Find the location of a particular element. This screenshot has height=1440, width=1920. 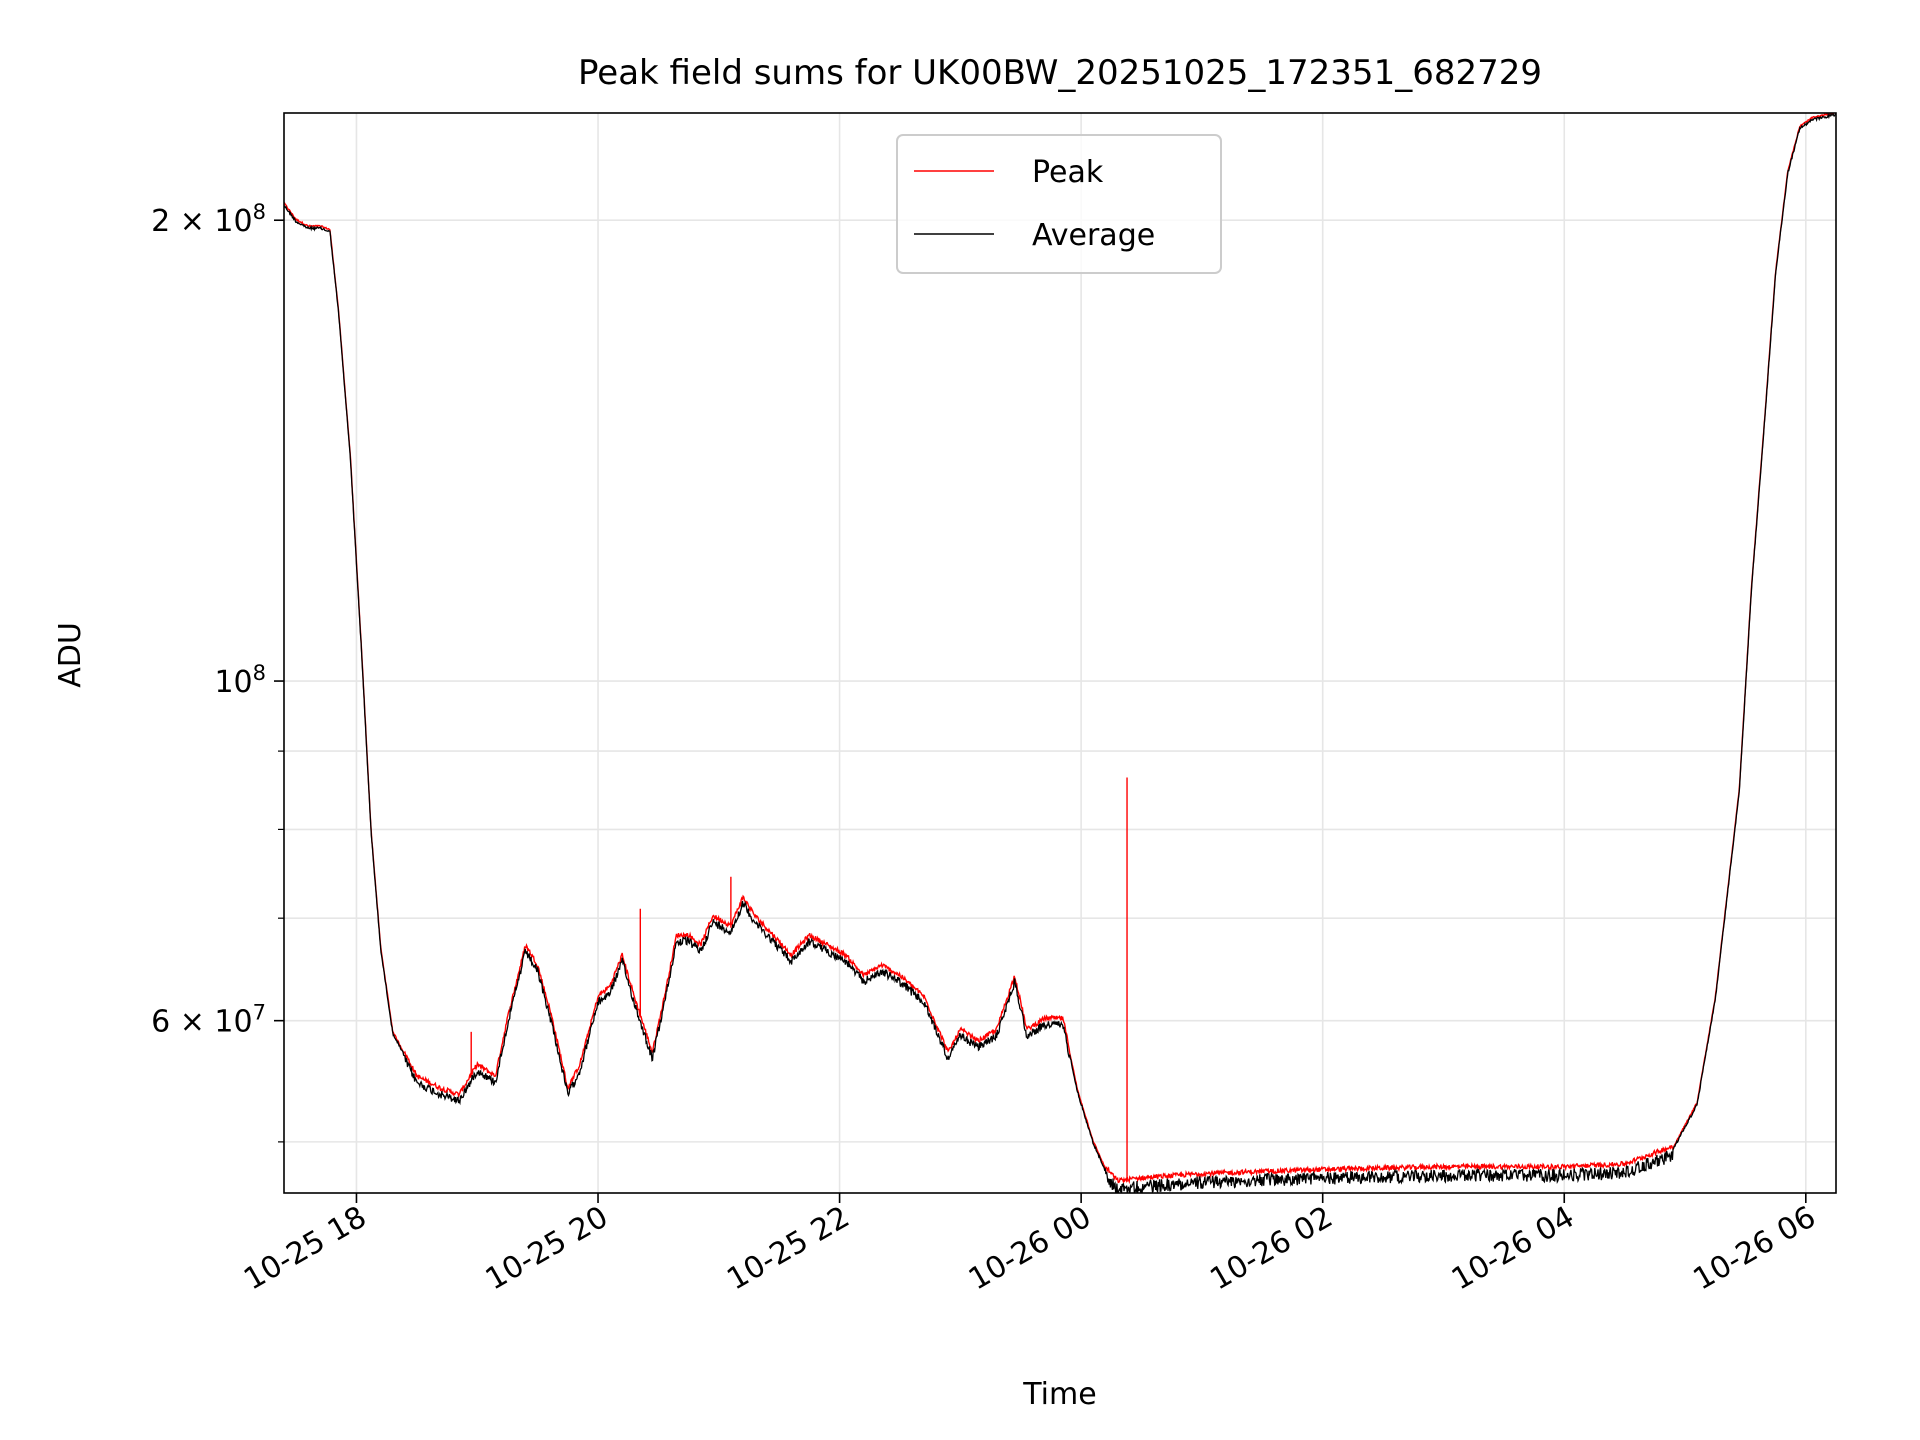

y-tick-label: 6 × 107 is located at coordinates (208, 1020).